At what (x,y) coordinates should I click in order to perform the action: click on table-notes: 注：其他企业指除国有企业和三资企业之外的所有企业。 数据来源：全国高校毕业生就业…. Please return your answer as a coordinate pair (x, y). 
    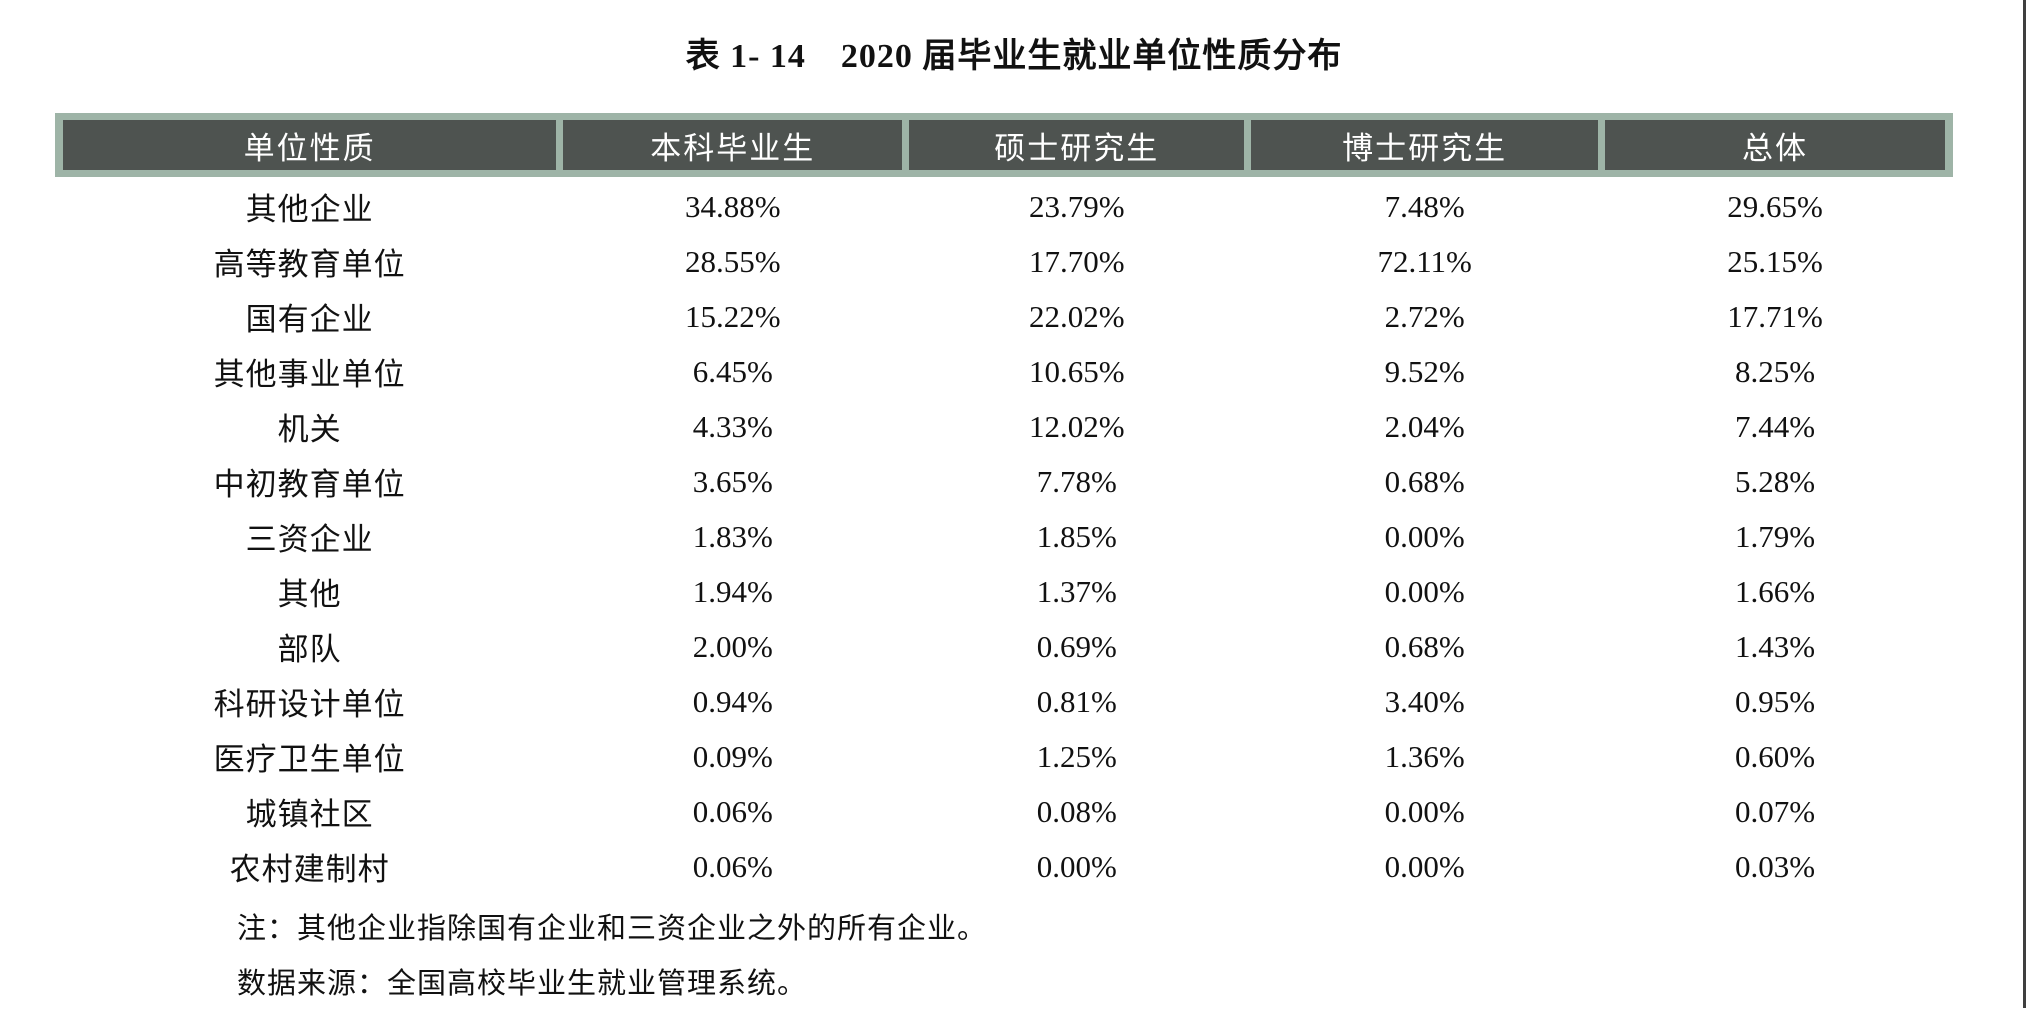
    Looking at the image, I should click on (1095, 957).